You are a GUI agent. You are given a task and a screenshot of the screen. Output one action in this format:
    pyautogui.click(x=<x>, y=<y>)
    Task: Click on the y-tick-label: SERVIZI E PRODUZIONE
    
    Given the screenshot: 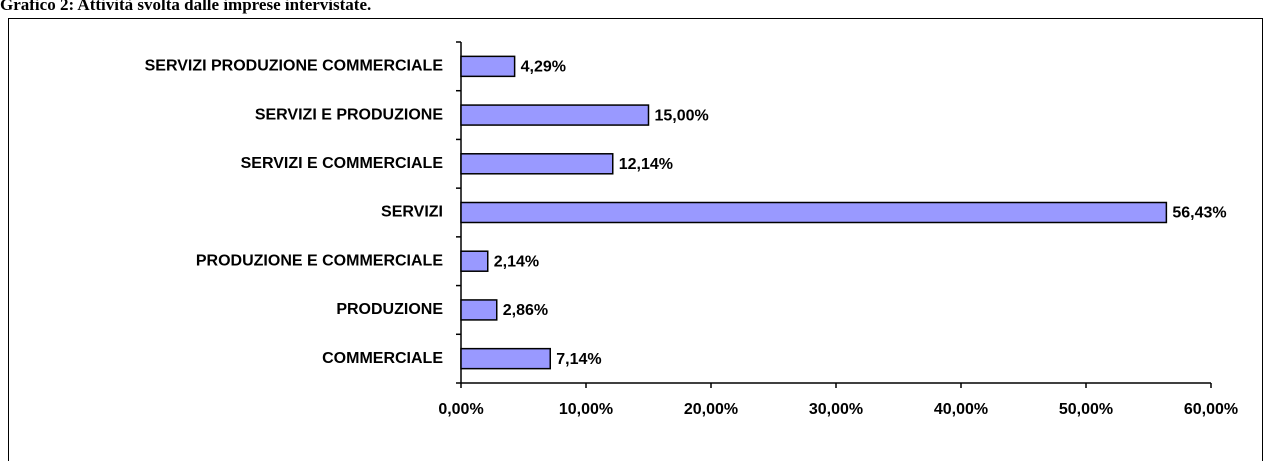 What is the action you would take?
    pyautogui.click(x=349, y=114)
    